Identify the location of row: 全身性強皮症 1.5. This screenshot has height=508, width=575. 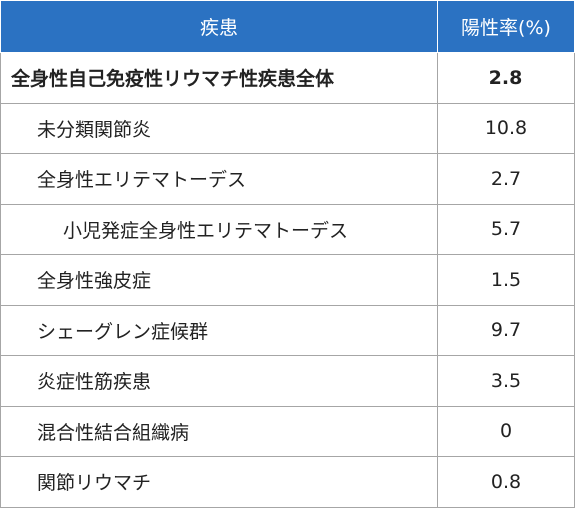
(287, 280).